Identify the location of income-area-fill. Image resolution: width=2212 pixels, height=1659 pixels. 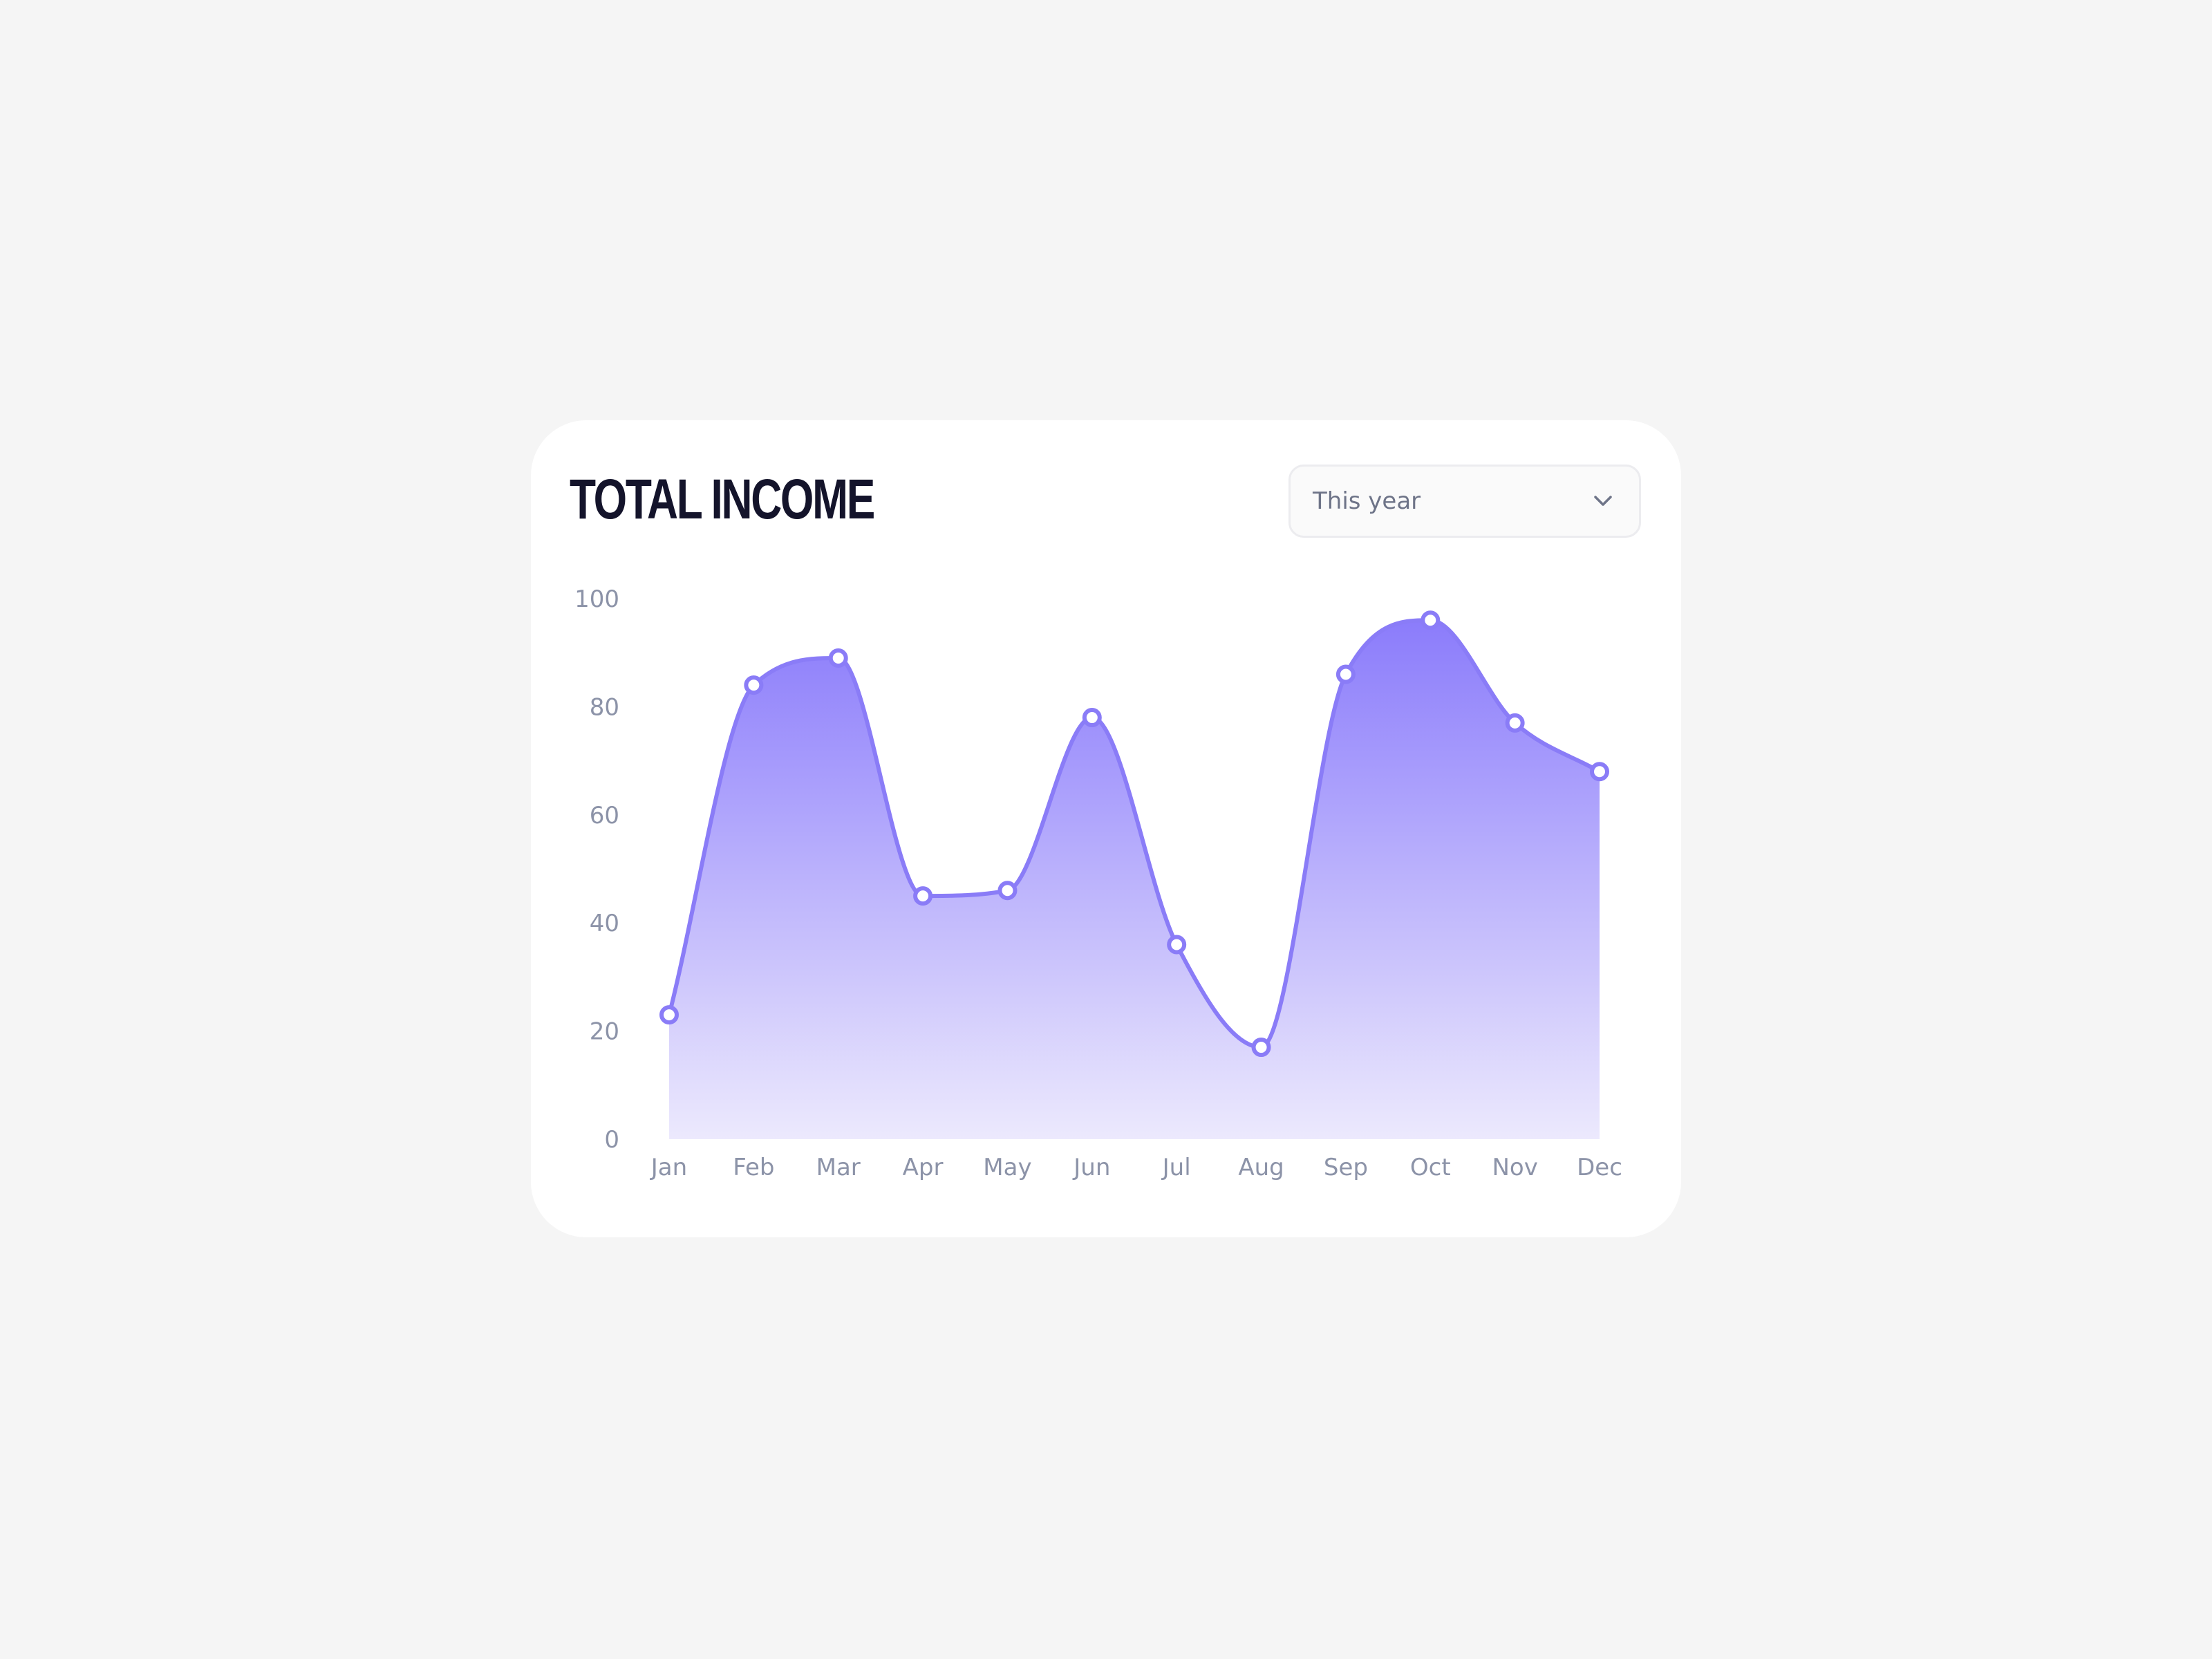
(1134, 880).